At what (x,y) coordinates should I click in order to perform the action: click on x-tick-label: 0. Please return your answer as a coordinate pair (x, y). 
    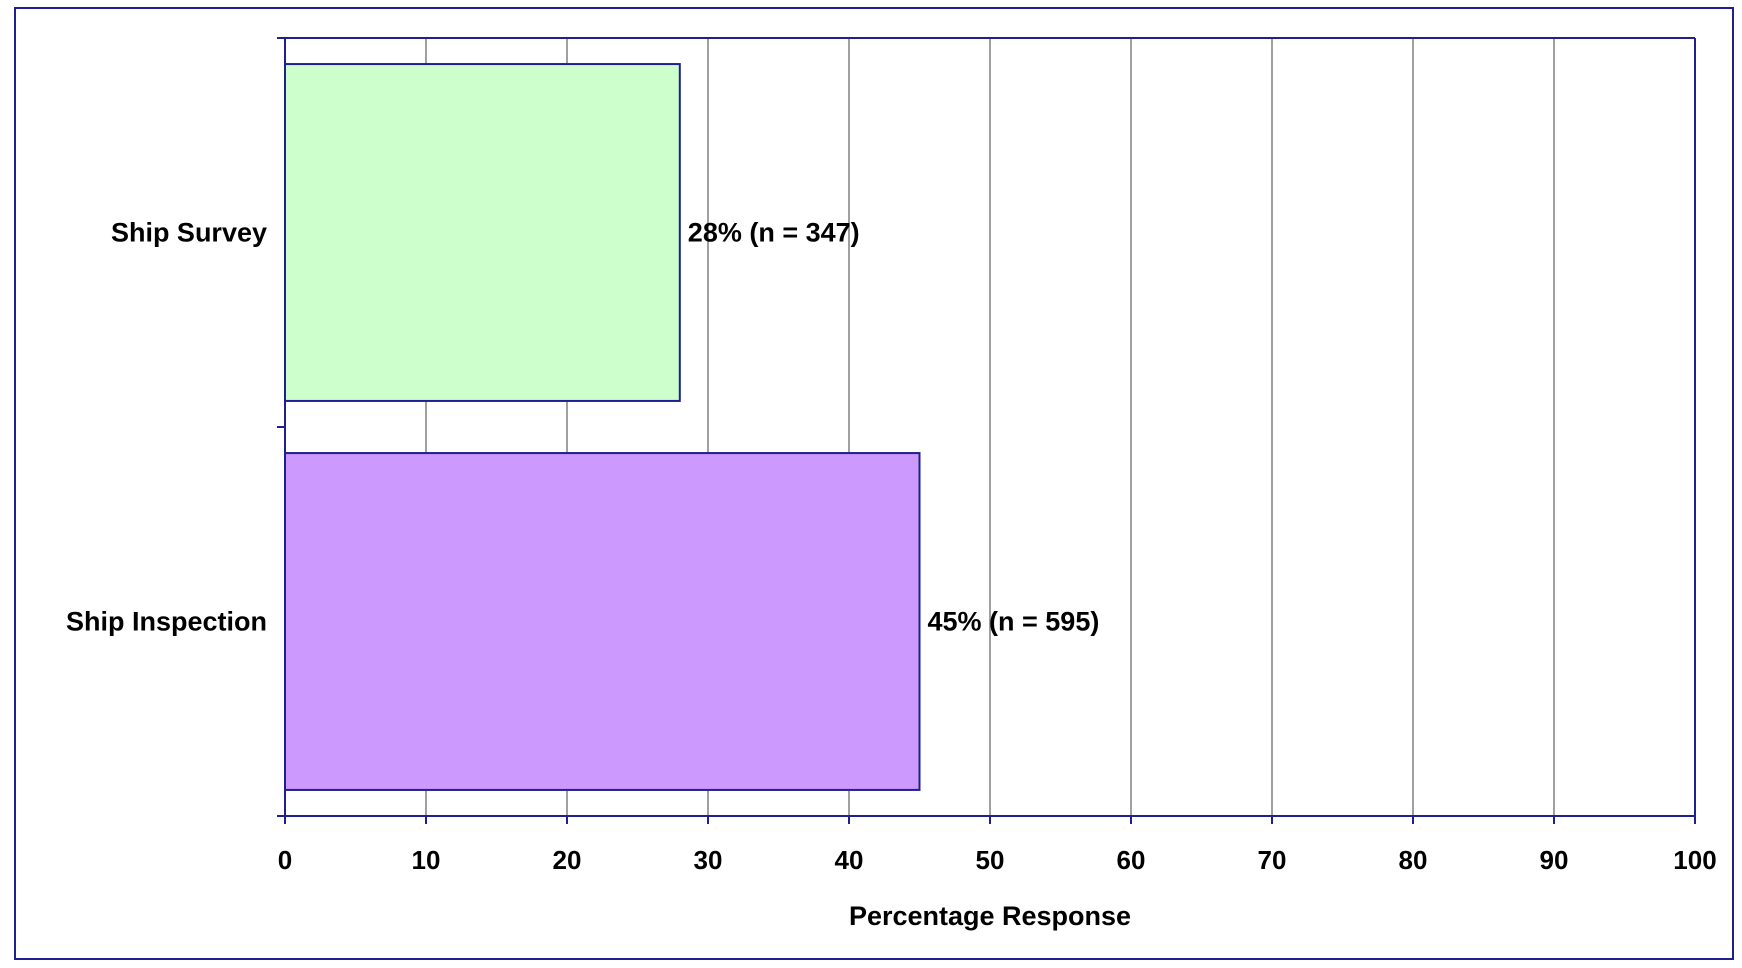
    Looking at the image, I should click on (285, 860).